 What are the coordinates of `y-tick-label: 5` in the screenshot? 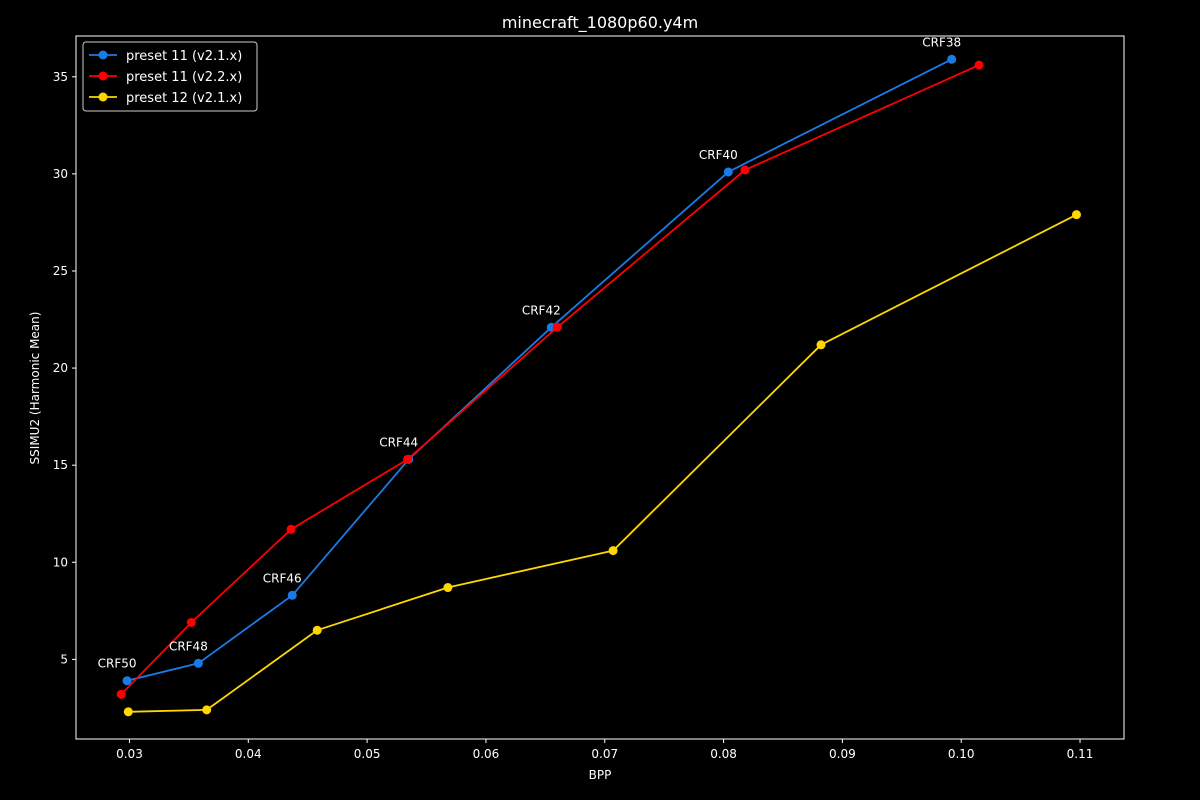 It's located at (64, 659).